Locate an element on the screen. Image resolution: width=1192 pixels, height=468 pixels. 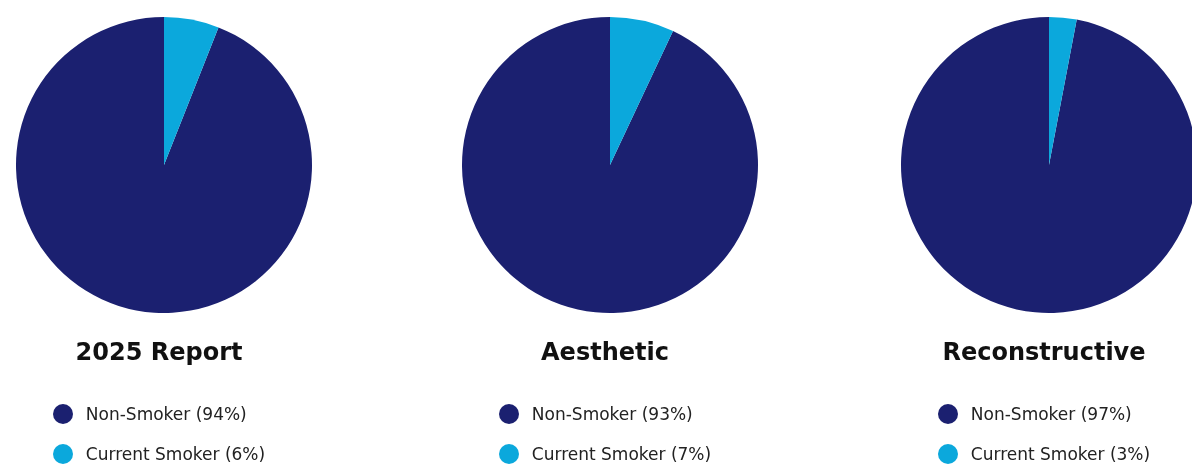
text: Aesthetic is located at coordinates (605, 353).